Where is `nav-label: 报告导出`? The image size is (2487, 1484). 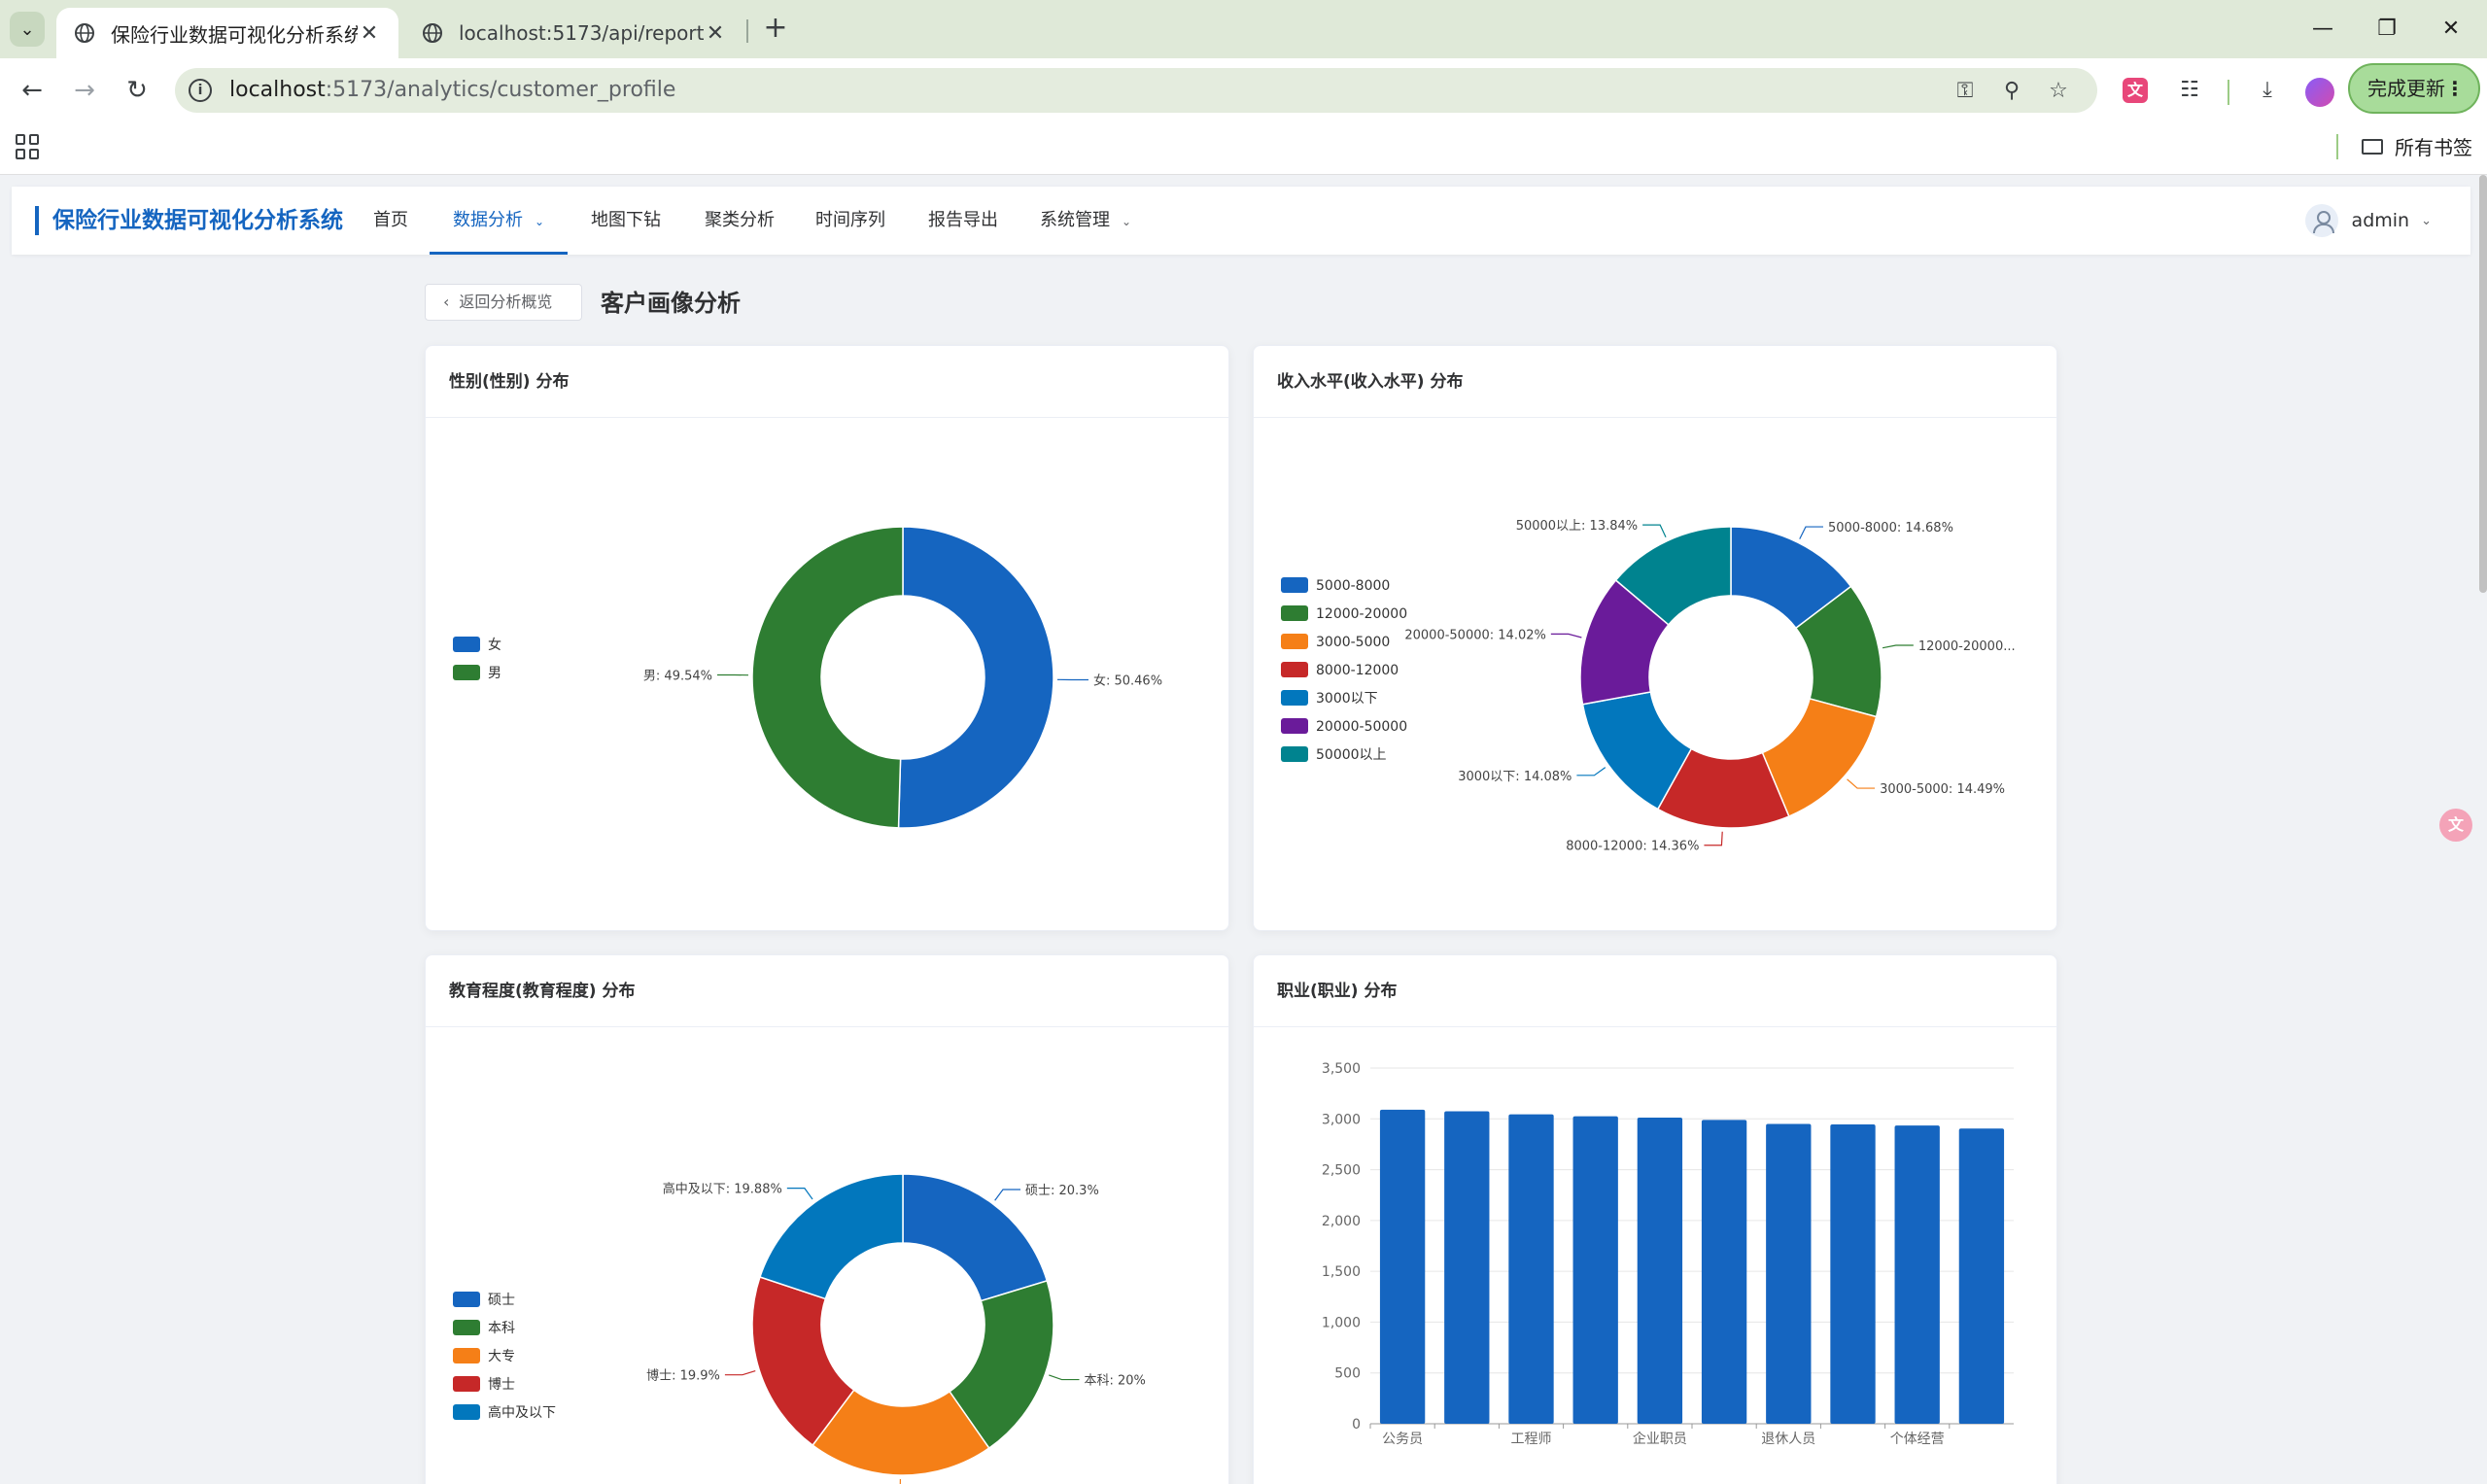 nav-label: 报告导出 is located at coordinates (963, 220).